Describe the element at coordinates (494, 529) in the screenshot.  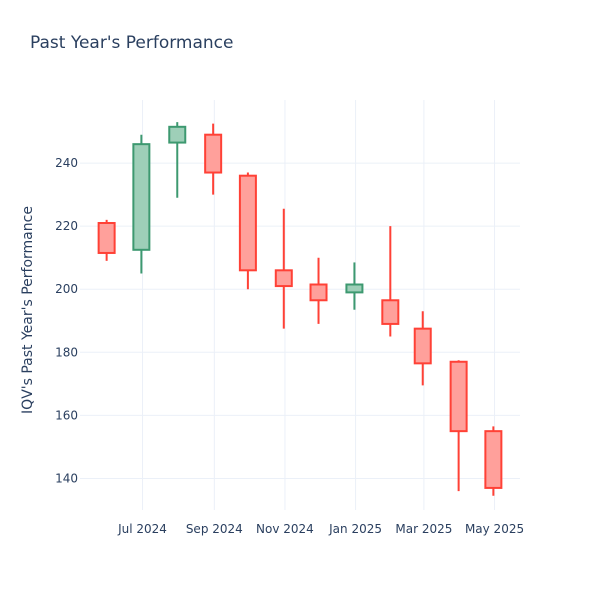
I see `x-tick-label: May 2025` at that location.